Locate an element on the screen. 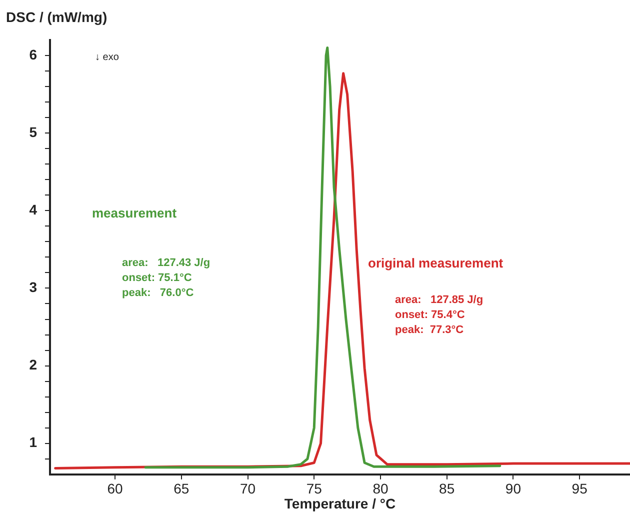  y-tick-label: 4 is located at coordinates (33, 210).